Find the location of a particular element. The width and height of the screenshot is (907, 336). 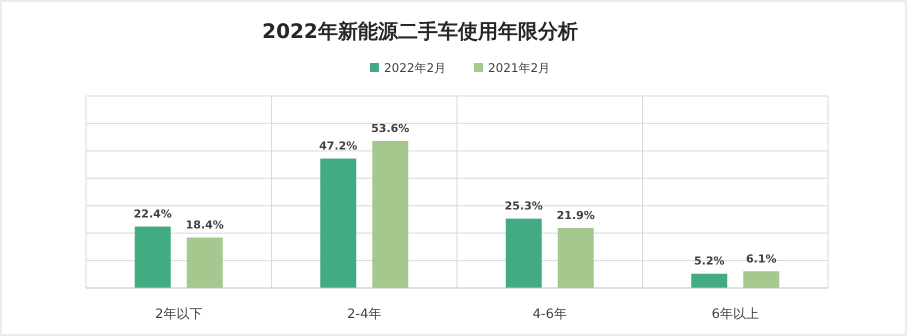

data-label: 53.6% is located at coordinates (390, 128).